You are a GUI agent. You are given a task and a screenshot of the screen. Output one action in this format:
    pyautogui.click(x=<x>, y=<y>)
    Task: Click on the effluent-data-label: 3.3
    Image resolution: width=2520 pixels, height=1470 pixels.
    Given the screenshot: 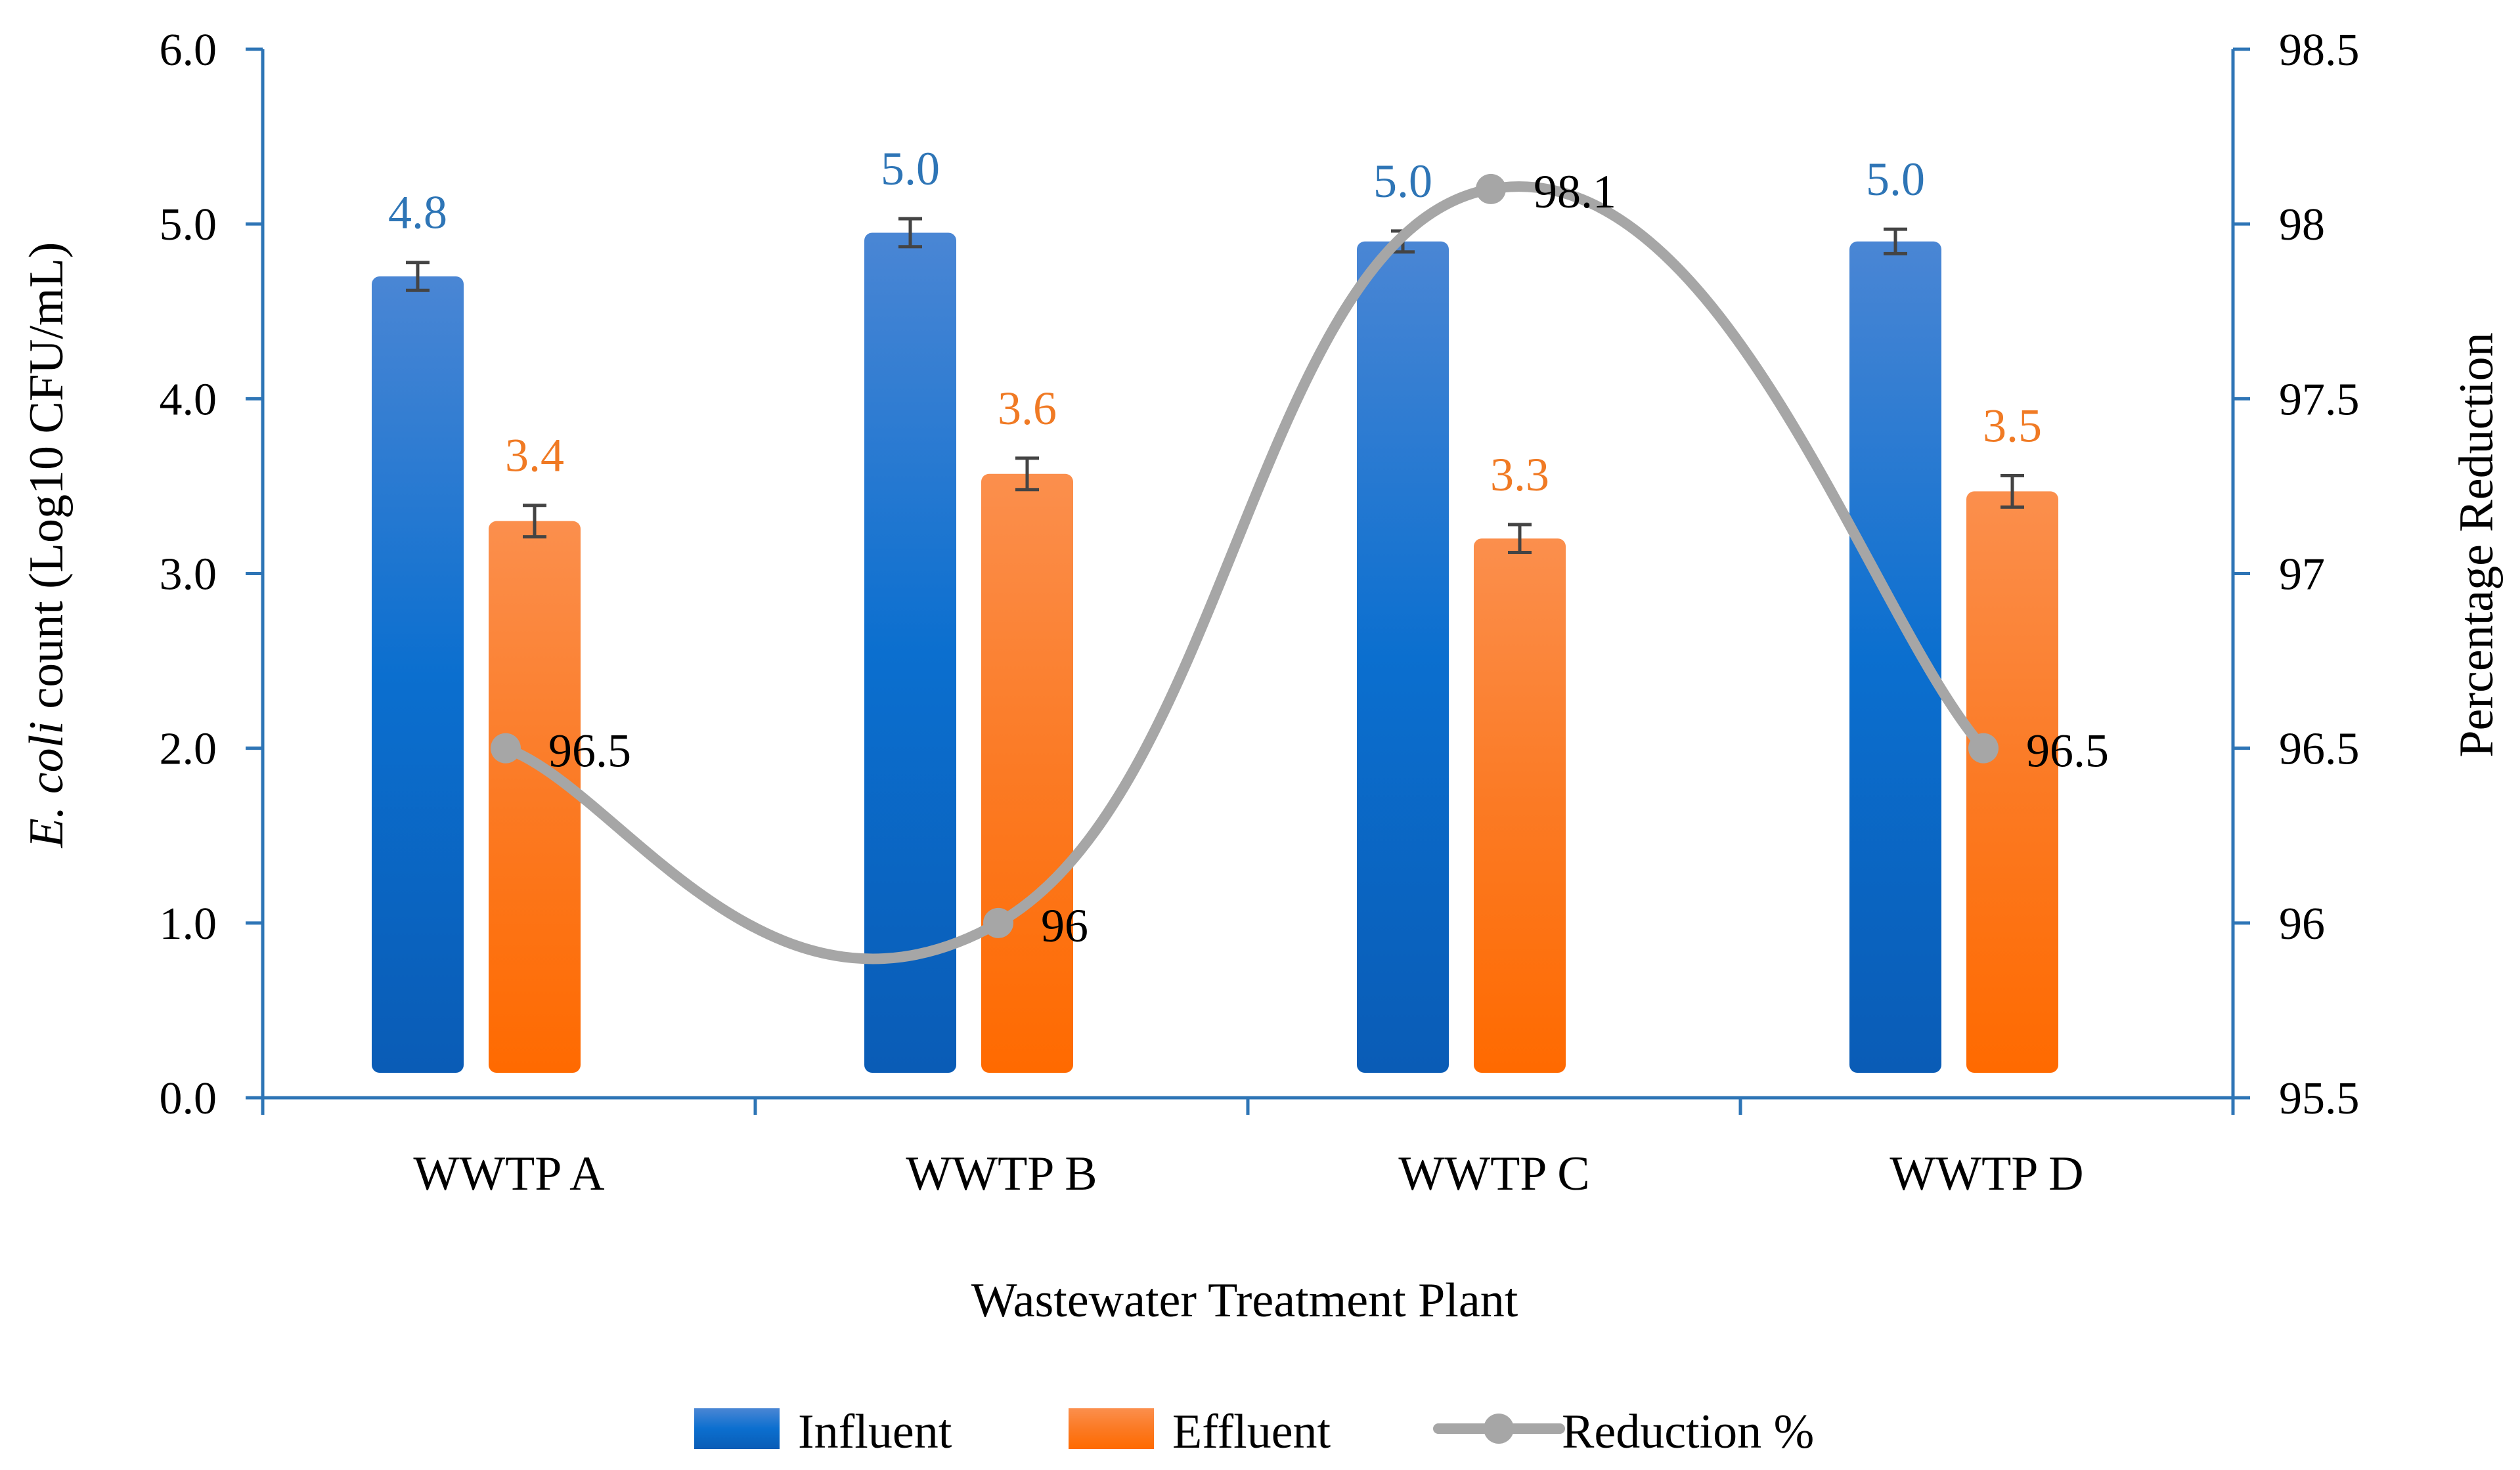 What is the action you would take?
    pyautogui.click(x=1519, y=474)
    